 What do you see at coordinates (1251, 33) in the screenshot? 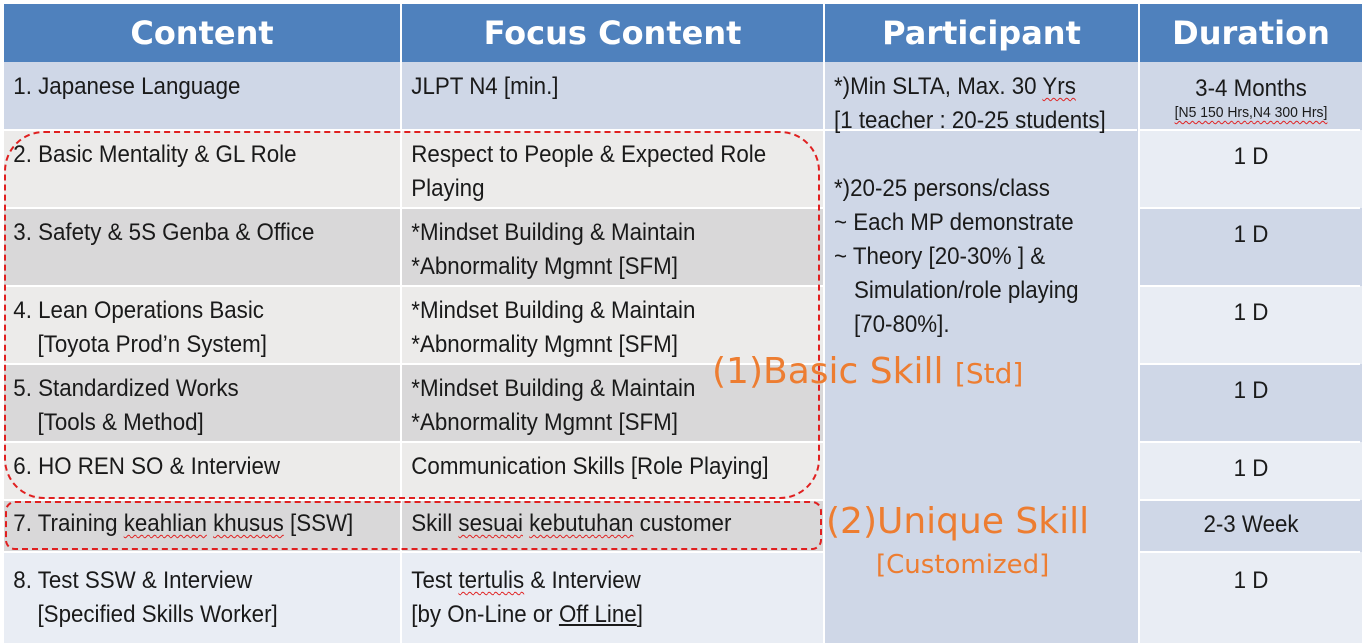
I see `header-duration: Duration` at bounding box center [1251, 33].